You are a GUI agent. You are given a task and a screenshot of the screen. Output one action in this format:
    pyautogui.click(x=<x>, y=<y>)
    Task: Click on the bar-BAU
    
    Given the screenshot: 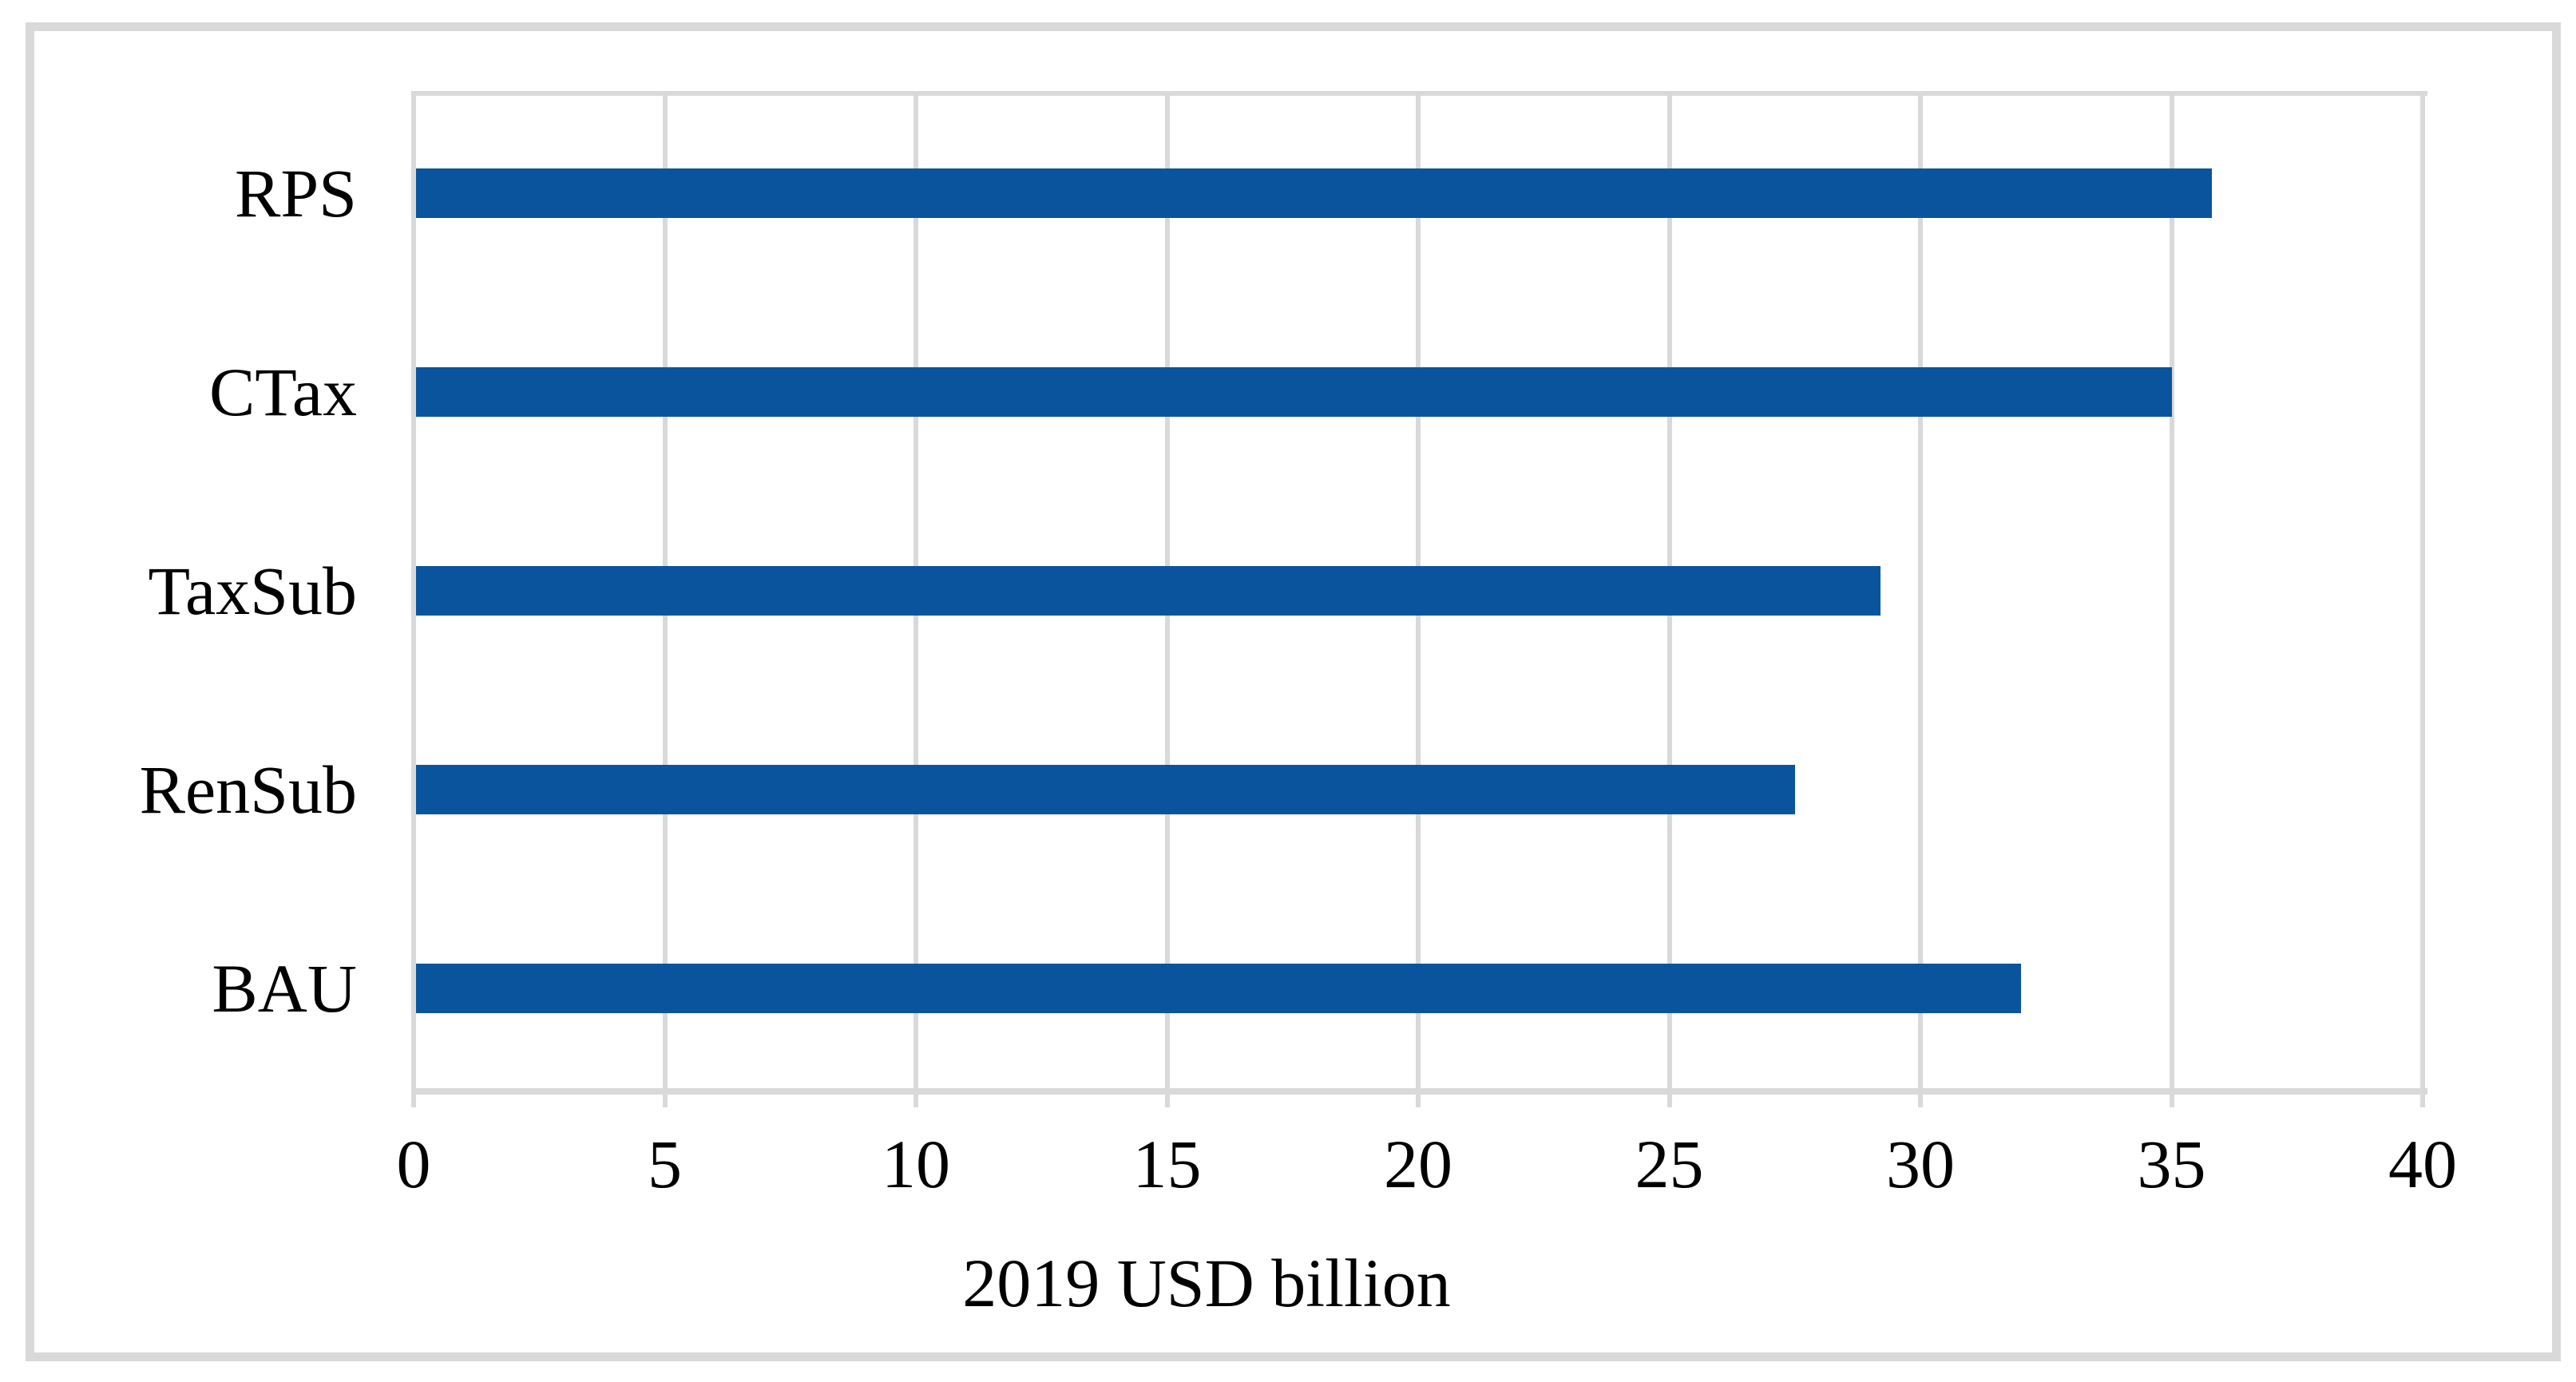 What is the action you would take?
    pyautogui.click(x=1218, y=989)
    